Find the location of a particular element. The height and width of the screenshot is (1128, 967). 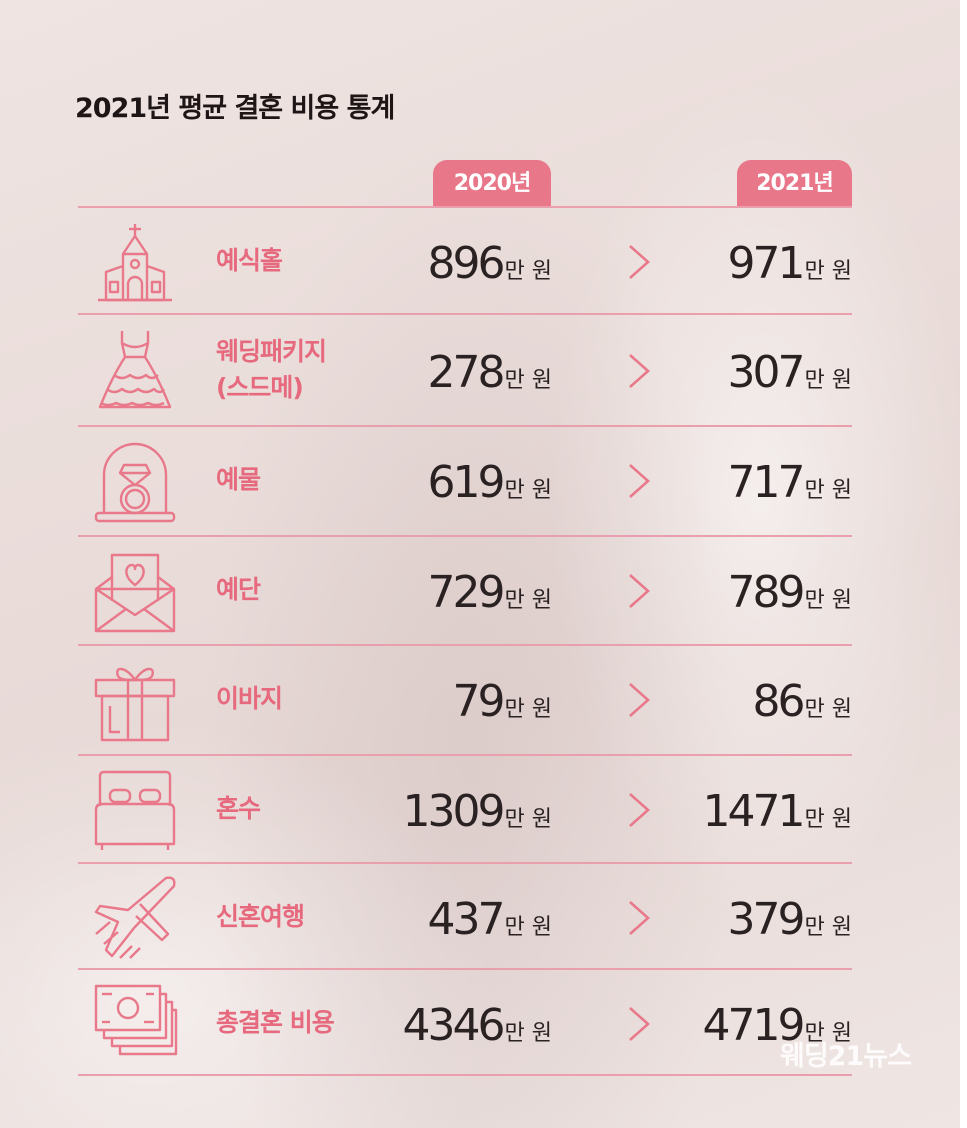

row-label: 이바지 is located at coordinates (249, 698).